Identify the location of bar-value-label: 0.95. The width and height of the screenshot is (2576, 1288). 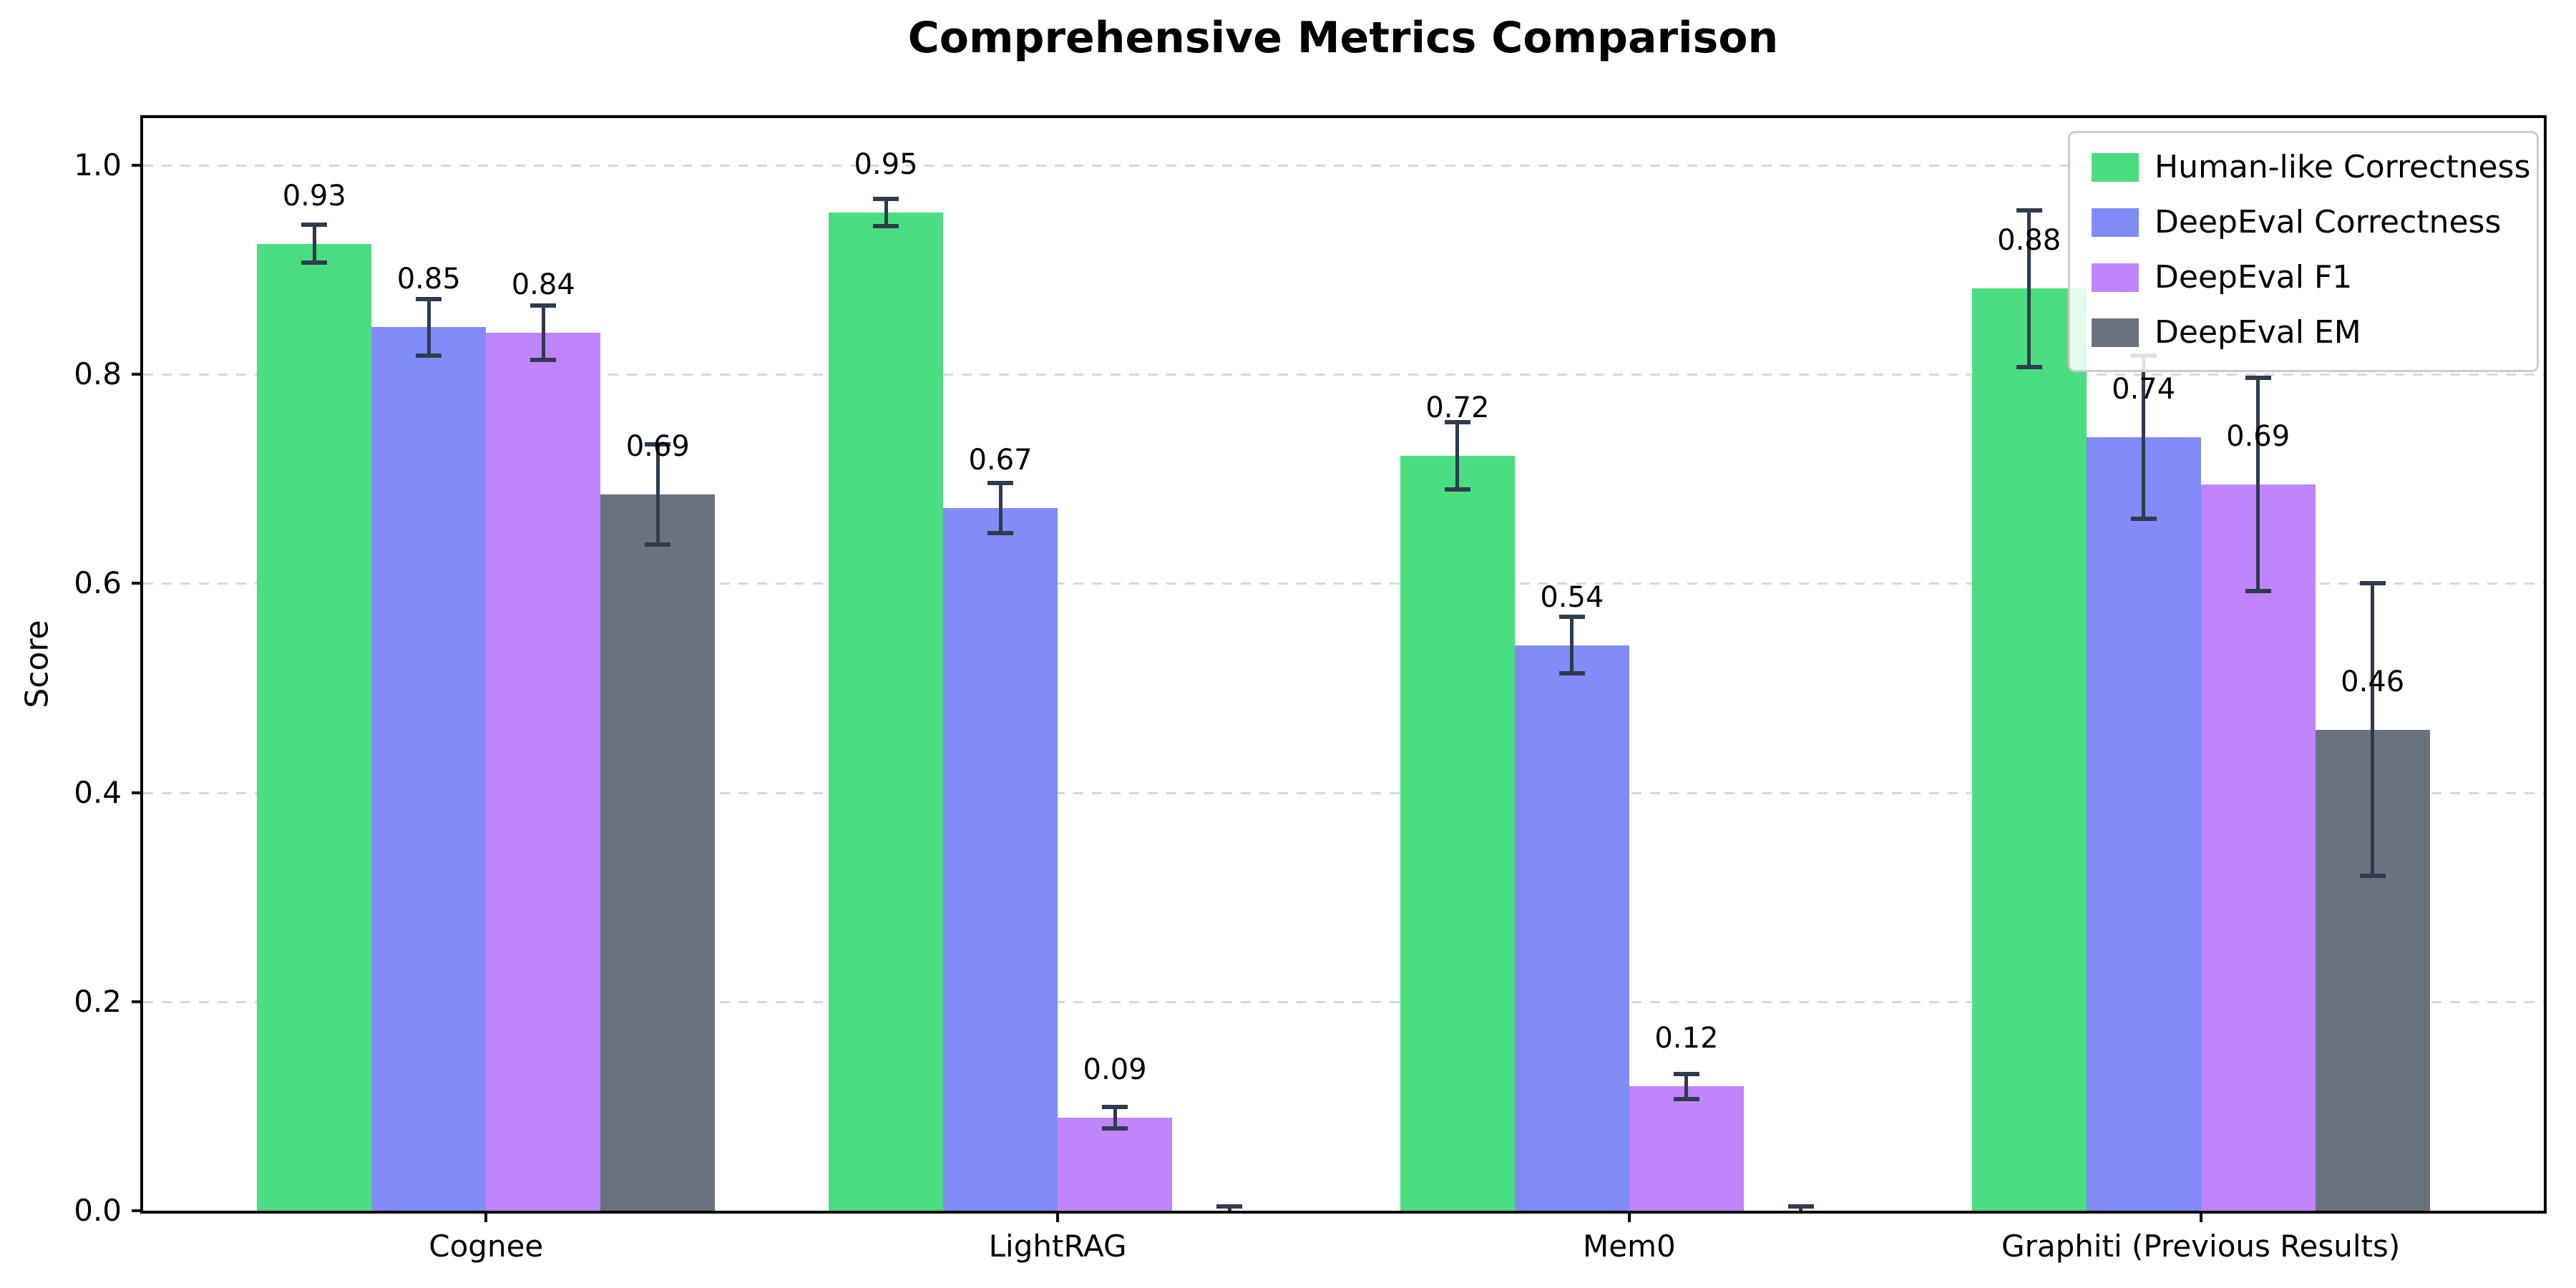
(886, 164).